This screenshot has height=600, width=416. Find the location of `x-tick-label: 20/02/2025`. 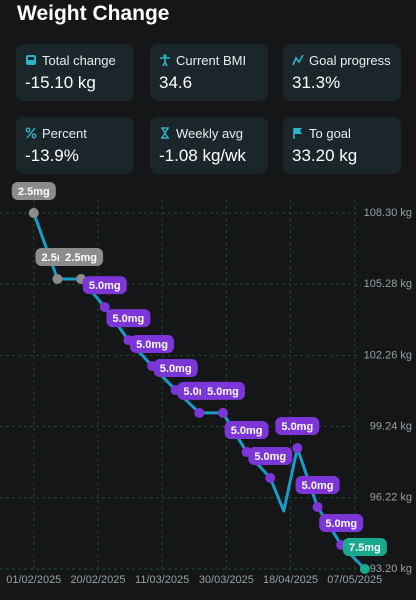

x-tick-label: 20/02/2025 is located at coordinates (97, 580).